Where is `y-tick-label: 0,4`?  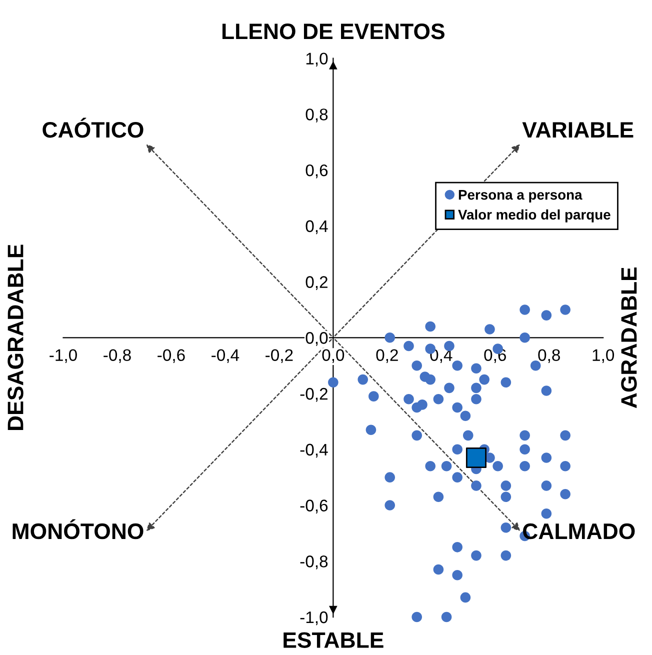
y-tick-label: 0,4 is located at coordinates (317, 227).